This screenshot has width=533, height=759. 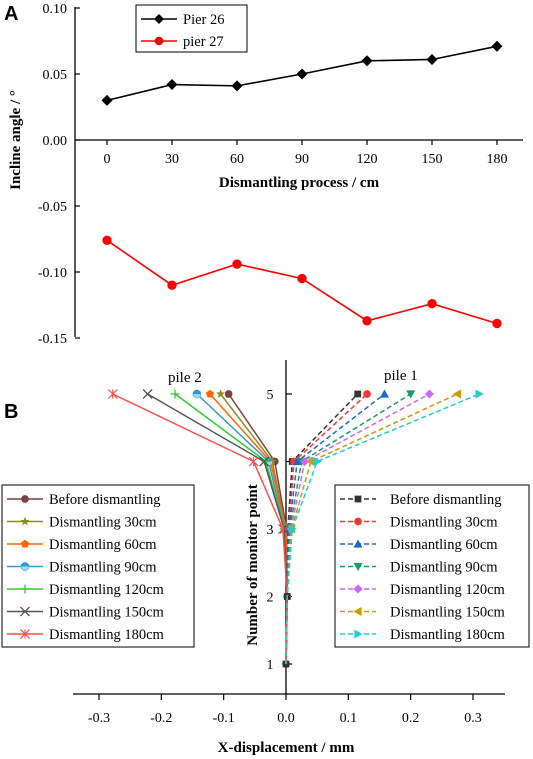 I want to click on panel-b-legend-label: Dismantling 30cm, so click(x=444, y=523).